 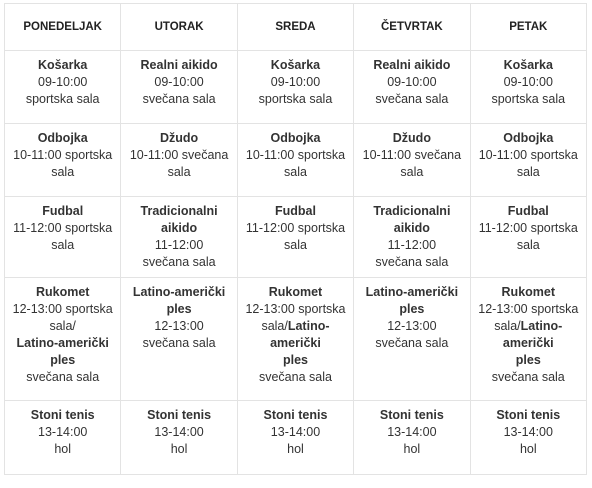 I want to click on activity-detail: 10-11:00 svečana, so click(x=412, y=155).